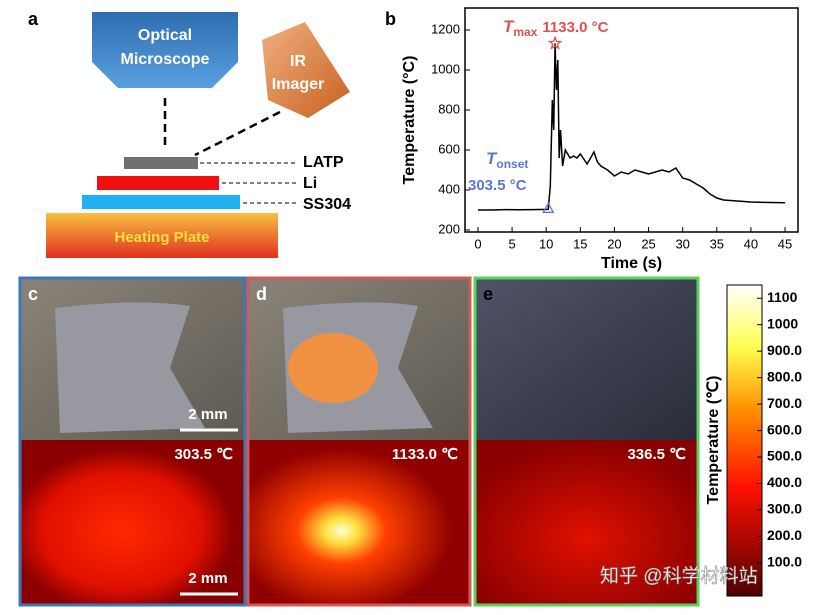 The width and height of the screenshot is (831, 615). Describe the element at coordinates (580, 243) in the screenshot. I see `x-tick-label: 15` at that location.